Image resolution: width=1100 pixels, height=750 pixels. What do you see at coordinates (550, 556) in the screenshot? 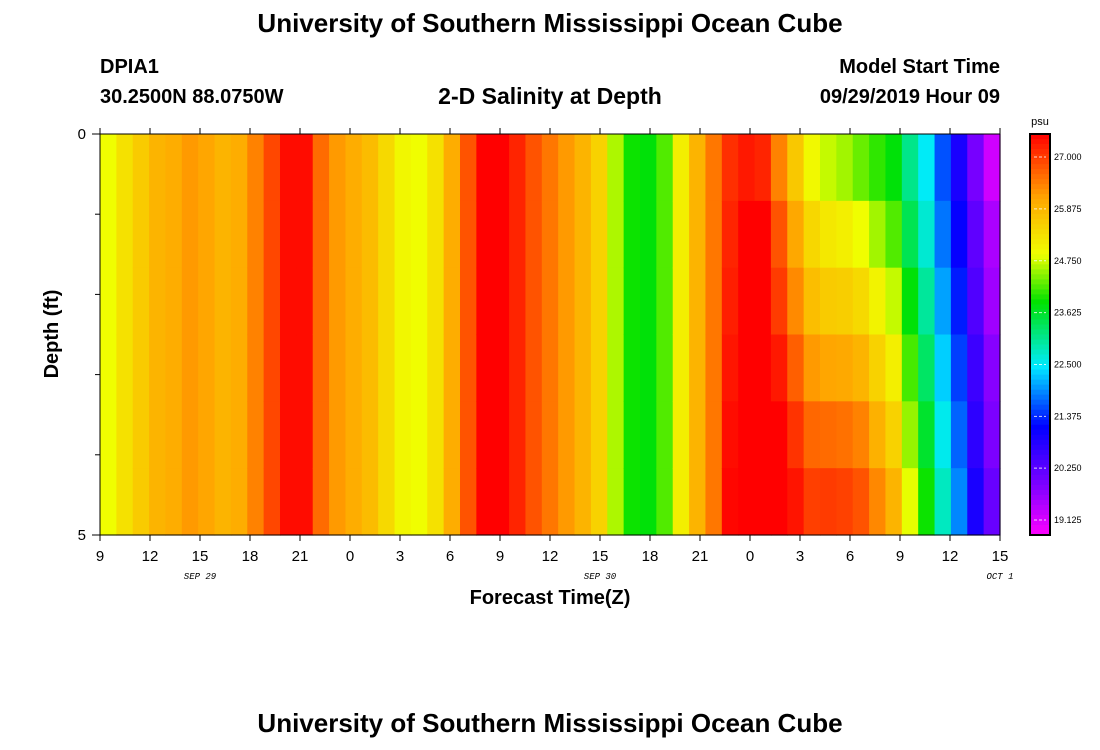
I see `x-tick-label: 12` at bounding box center [550, 556].